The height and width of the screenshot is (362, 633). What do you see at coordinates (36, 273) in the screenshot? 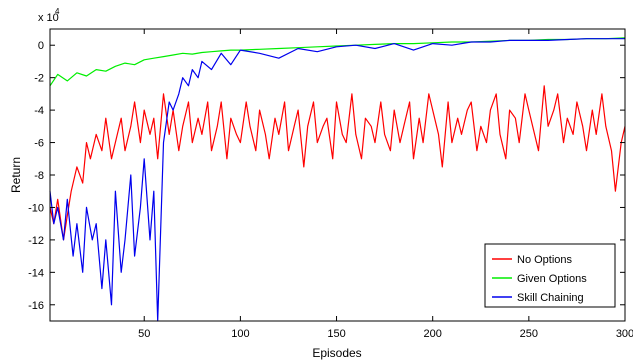
I see `y-tick-label: -14` at bounding box center [36, 273].